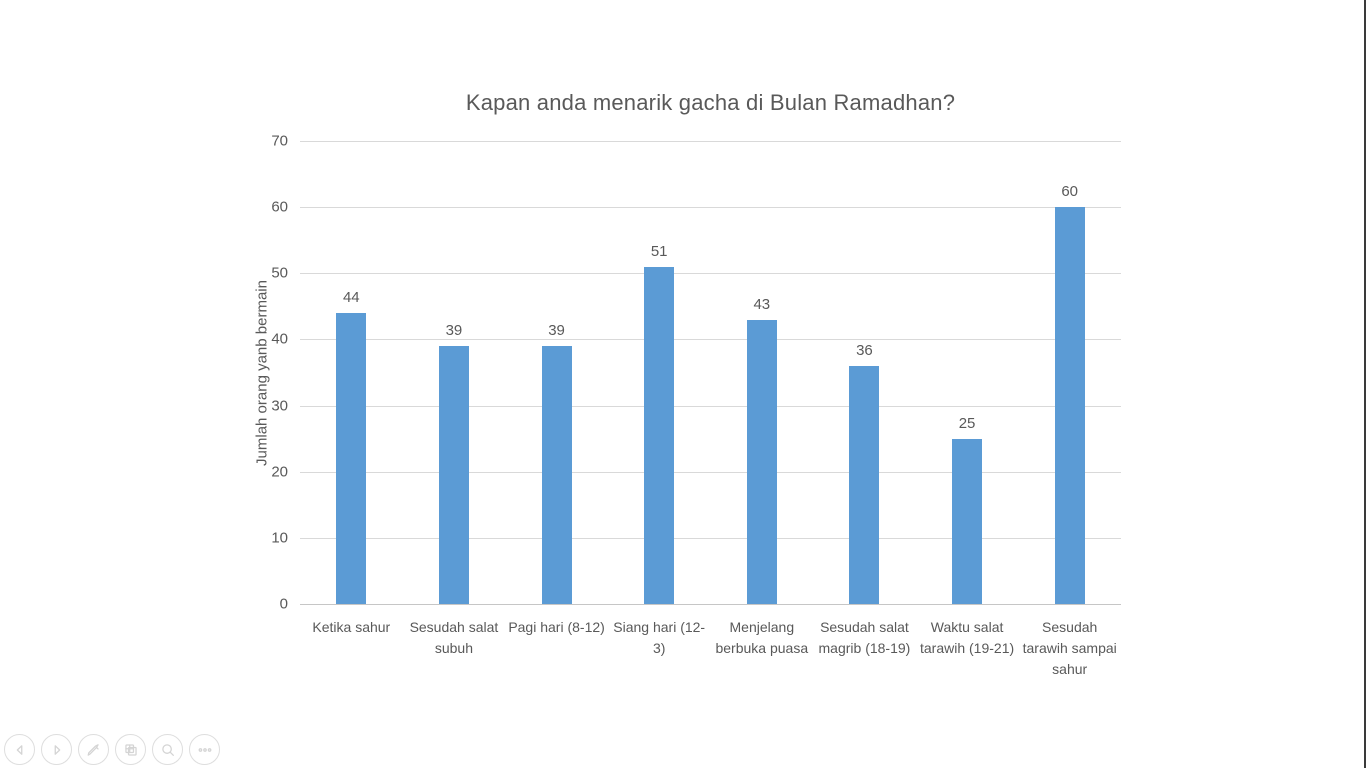  I want to click on bar-column: 36, so click(864, 372).